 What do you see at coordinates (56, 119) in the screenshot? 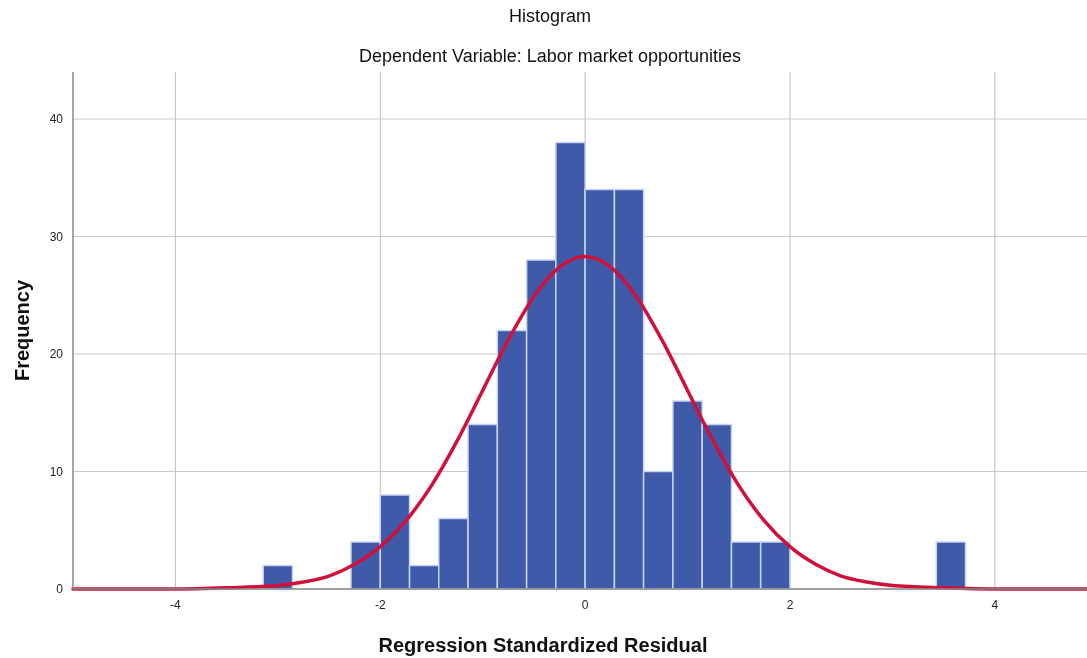
I see `y-tick-label: 40` at bounding box center [56, 119].